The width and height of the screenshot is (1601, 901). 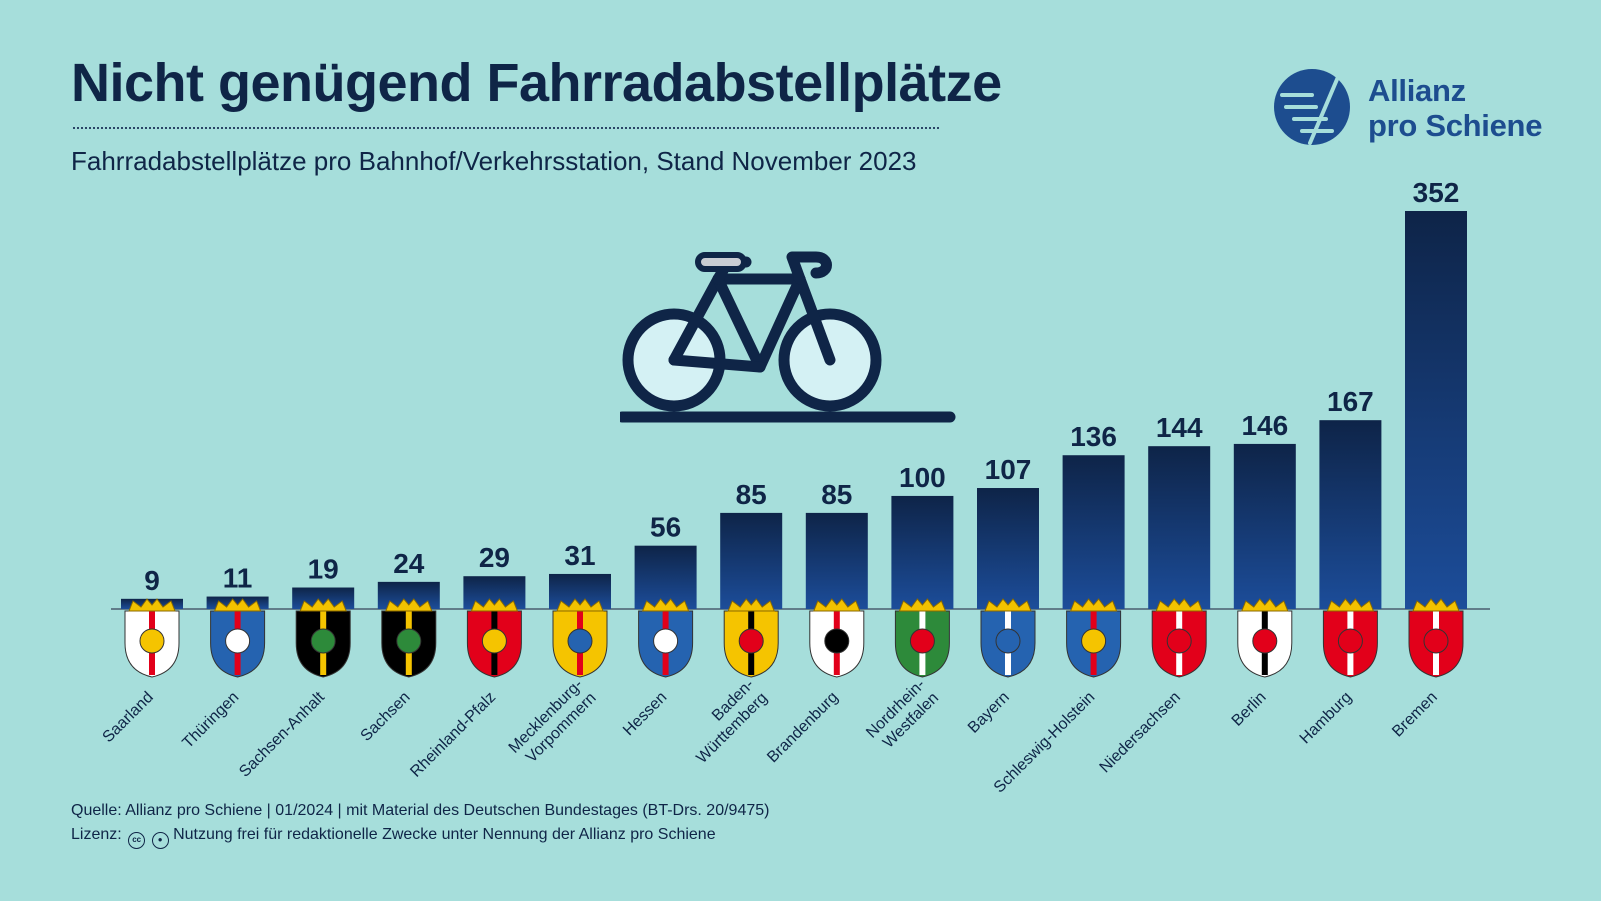 I want to click on category-label-line: Sachsen, so click(x=386, y=717).